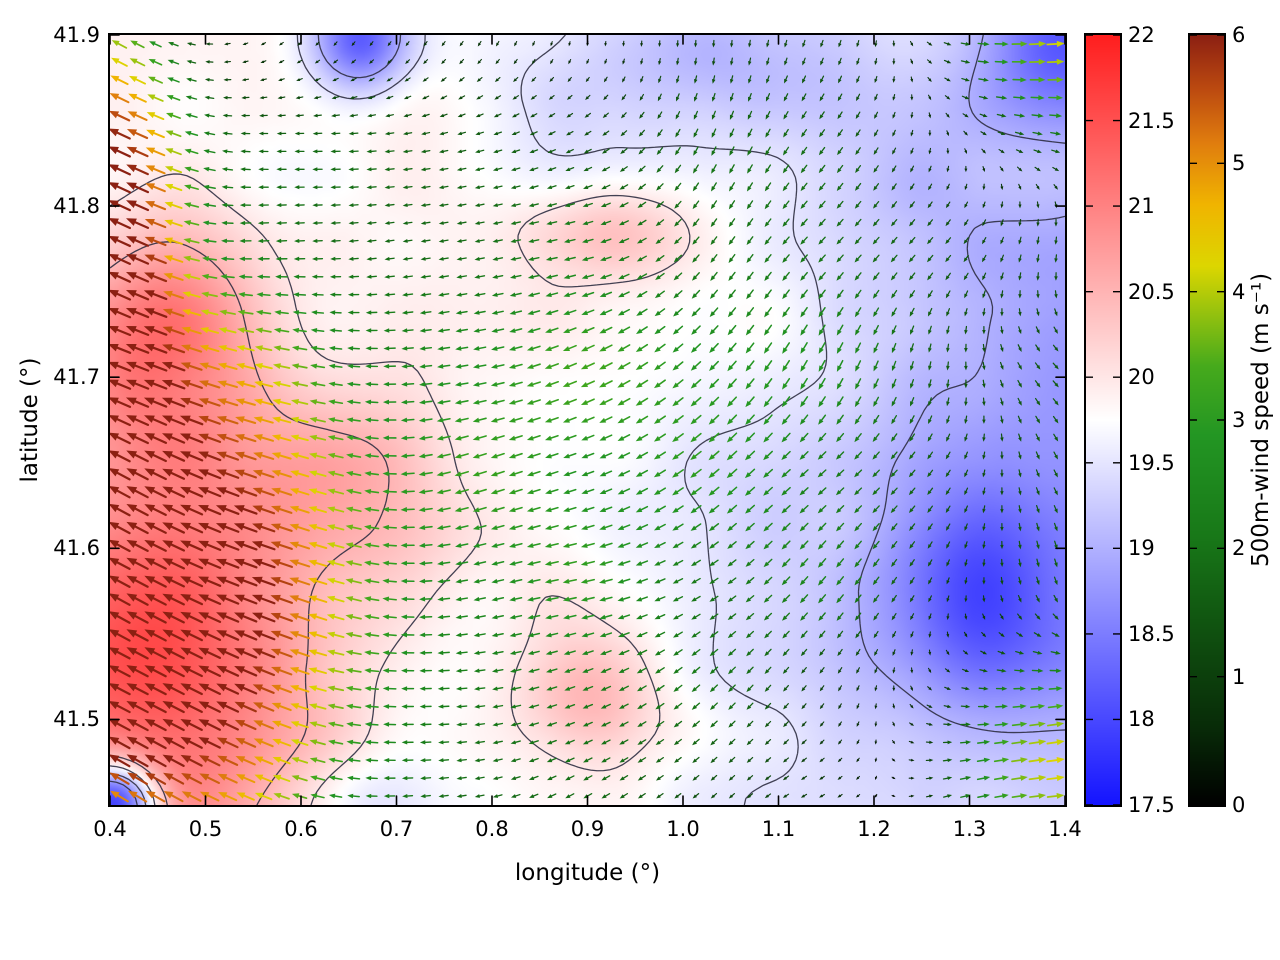 The width and height of the screenshot is (1280, 960). I want to click on y-tick-label: 41.5, so click(76, 719).